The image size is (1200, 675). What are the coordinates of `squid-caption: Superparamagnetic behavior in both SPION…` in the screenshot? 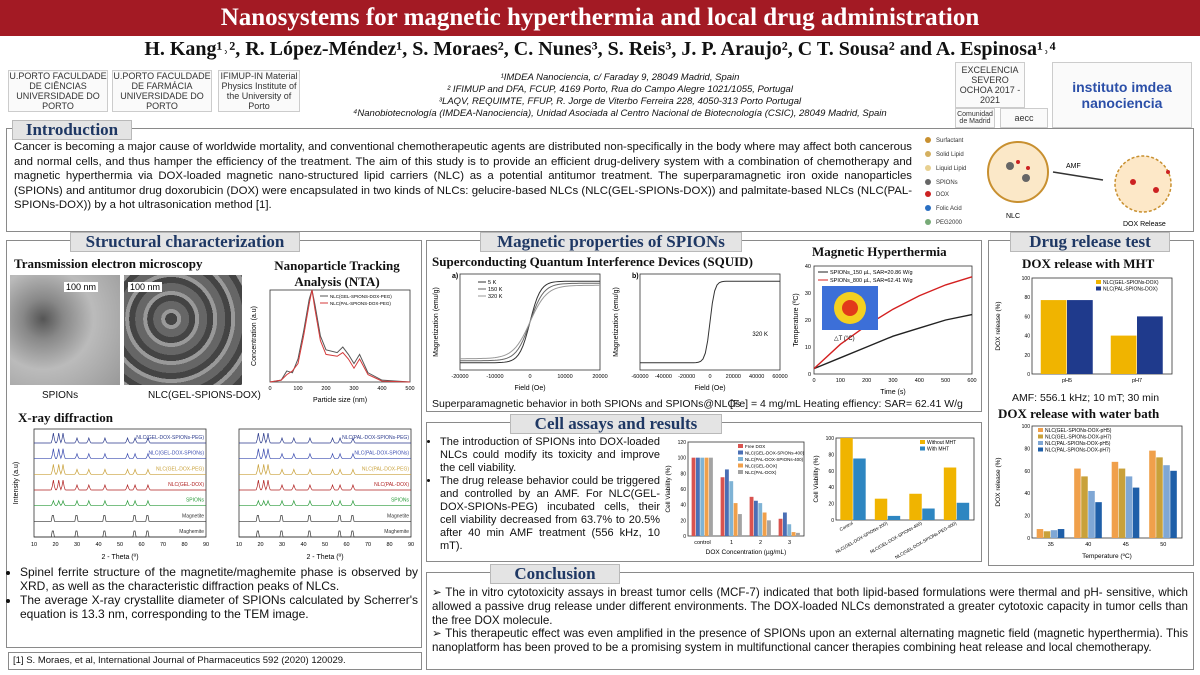 It's located at (586, 404).